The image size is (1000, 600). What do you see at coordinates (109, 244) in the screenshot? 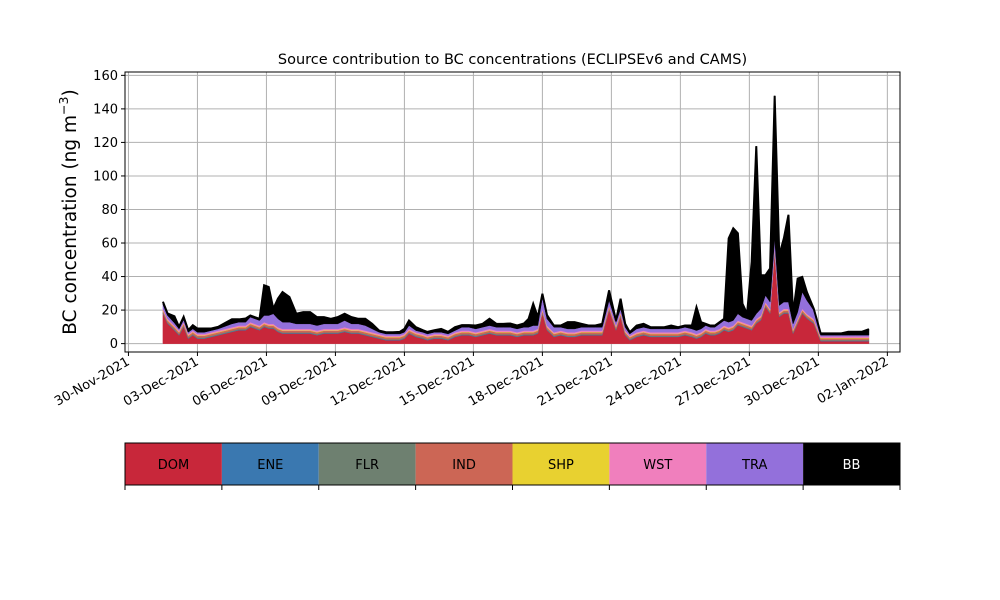
I see `y-tick-label: 60` at bounding box center [109, 244].